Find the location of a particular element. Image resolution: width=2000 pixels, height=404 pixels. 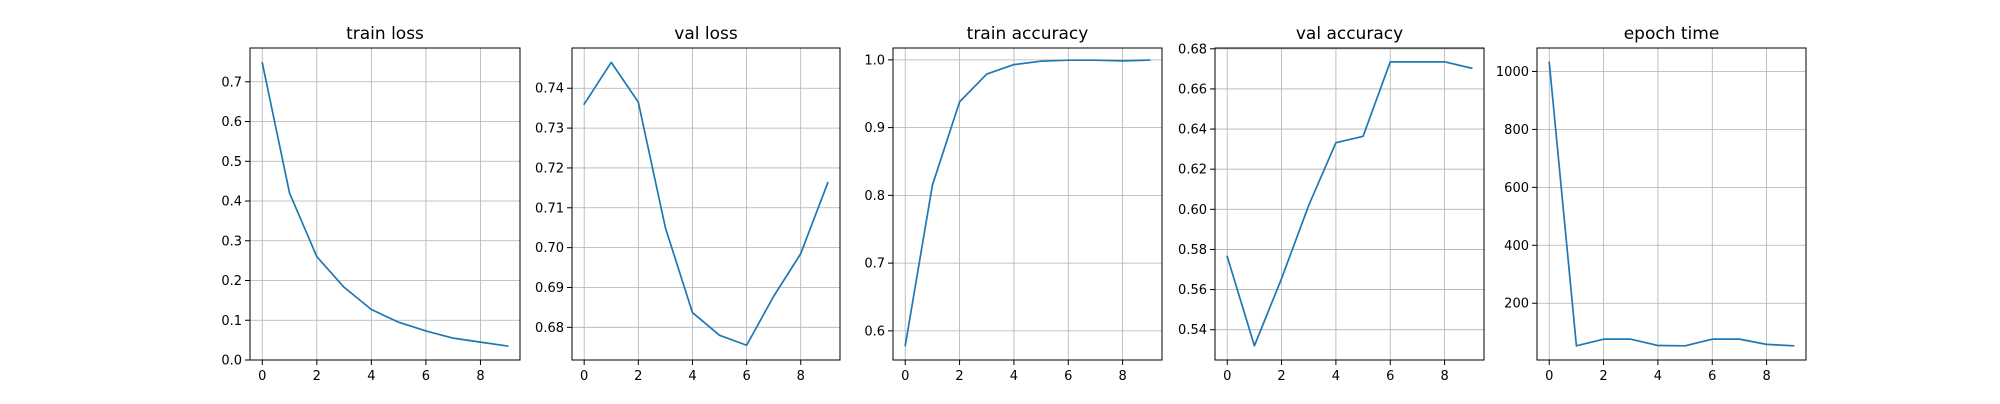

train-loss-x-tick-label: 0 is located at coordinates (262, 376).